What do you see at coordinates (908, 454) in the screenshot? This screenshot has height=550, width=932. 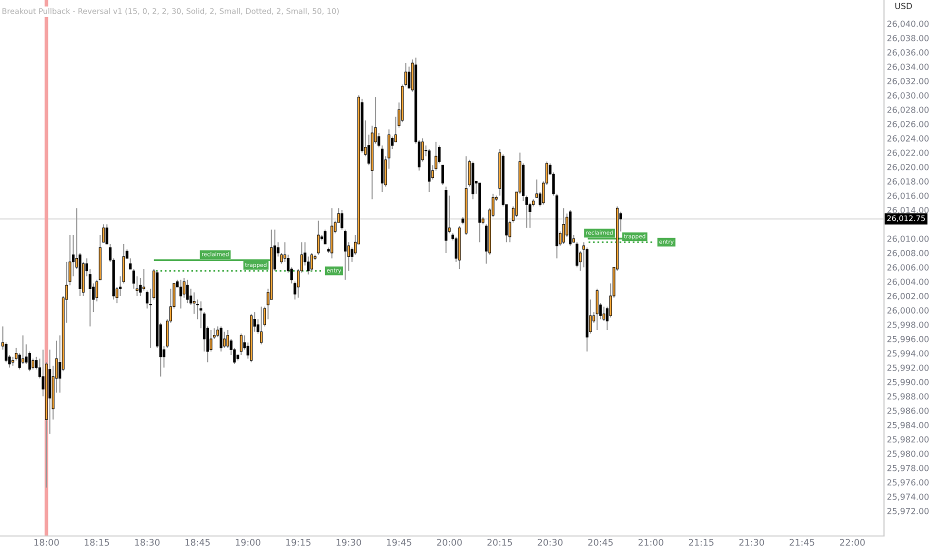 I see `y-tick-label: 25,980.00` at bounding box center [908, 454].